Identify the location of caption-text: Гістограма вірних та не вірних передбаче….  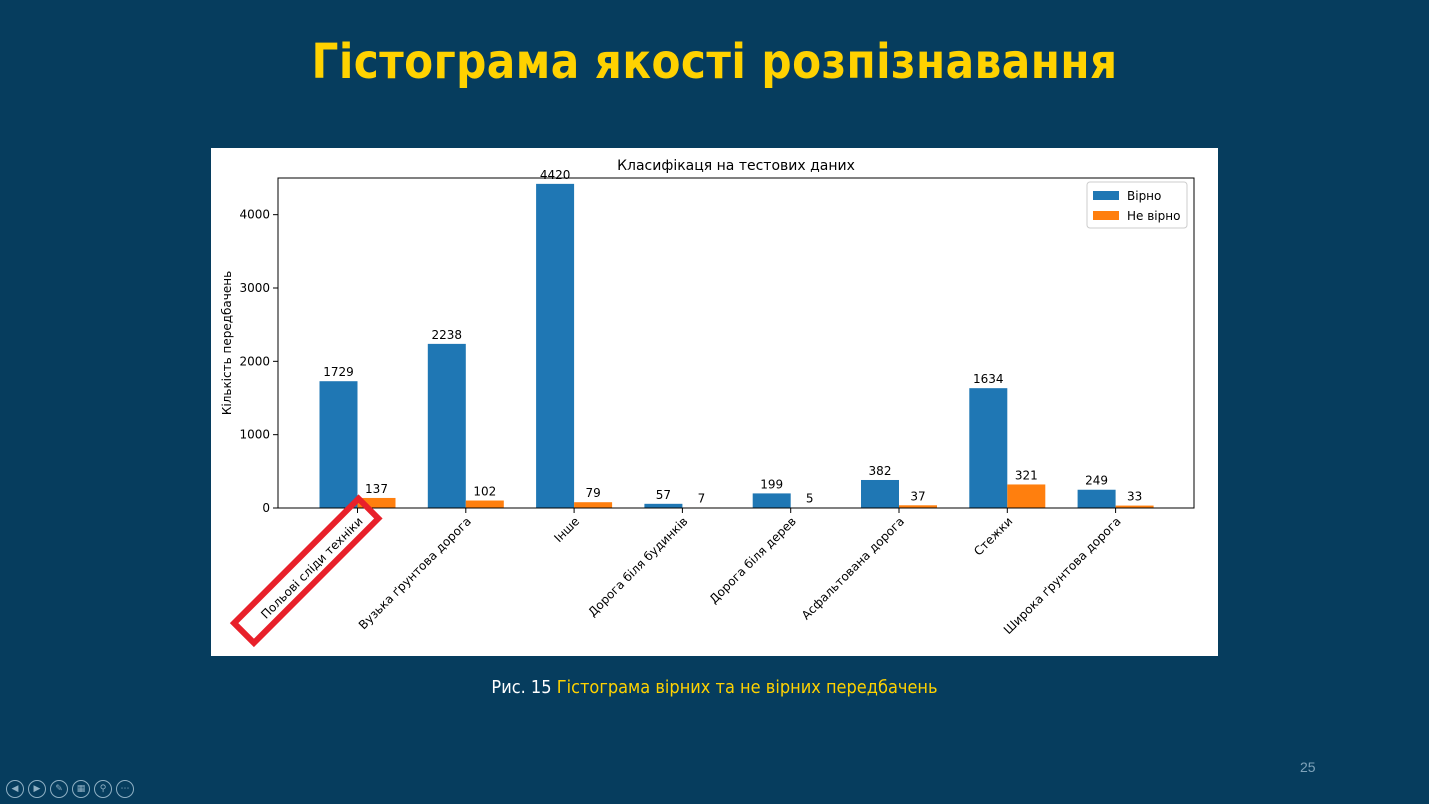
(747, 687).